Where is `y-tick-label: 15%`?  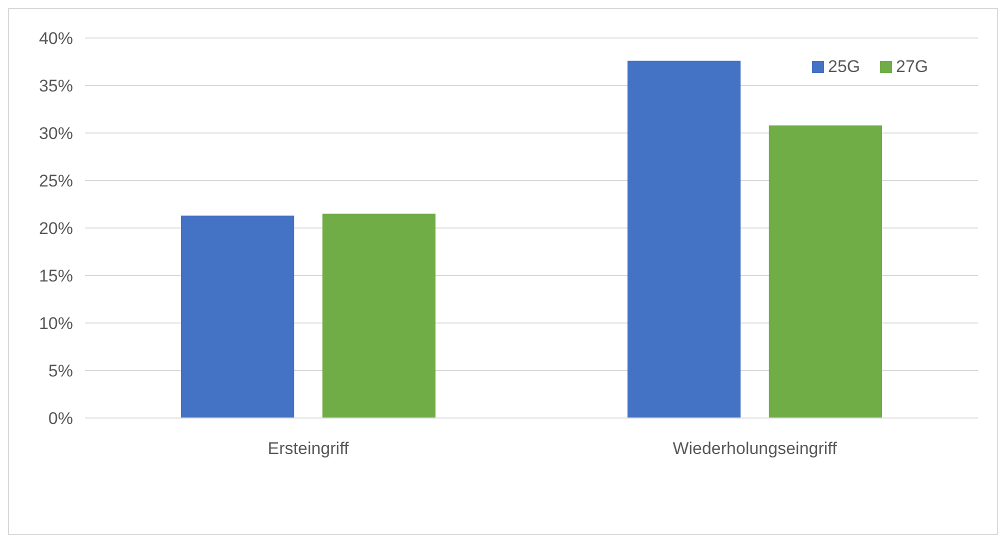 y-tick-label: 15% is located at coordinates (55, 276).